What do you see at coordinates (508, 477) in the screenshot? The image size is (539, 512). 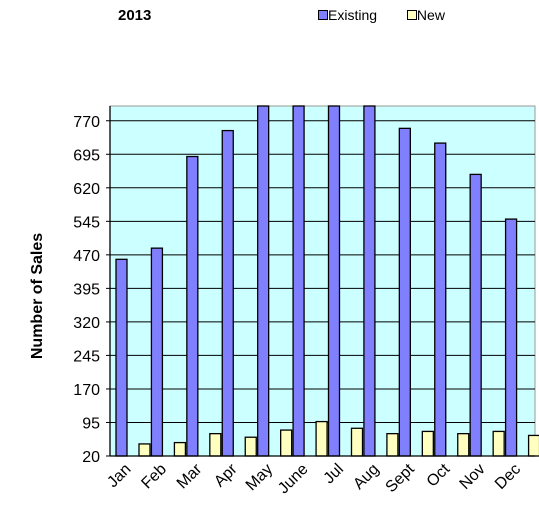 I see `x-tick-label: Dec` at bounding box center [508, 477].